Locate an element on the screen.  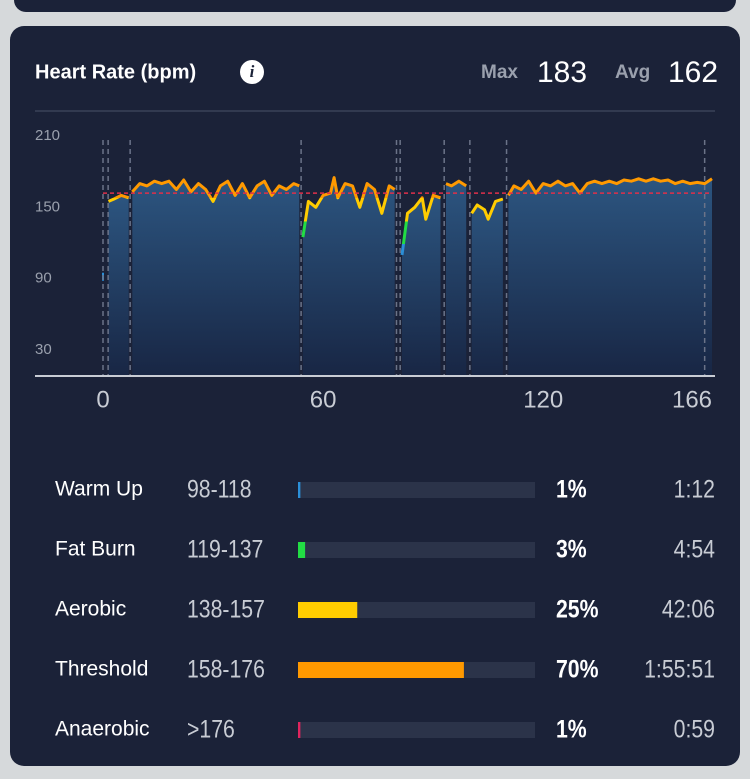
zone-percent: 25% is located at coordinates (577, 609).